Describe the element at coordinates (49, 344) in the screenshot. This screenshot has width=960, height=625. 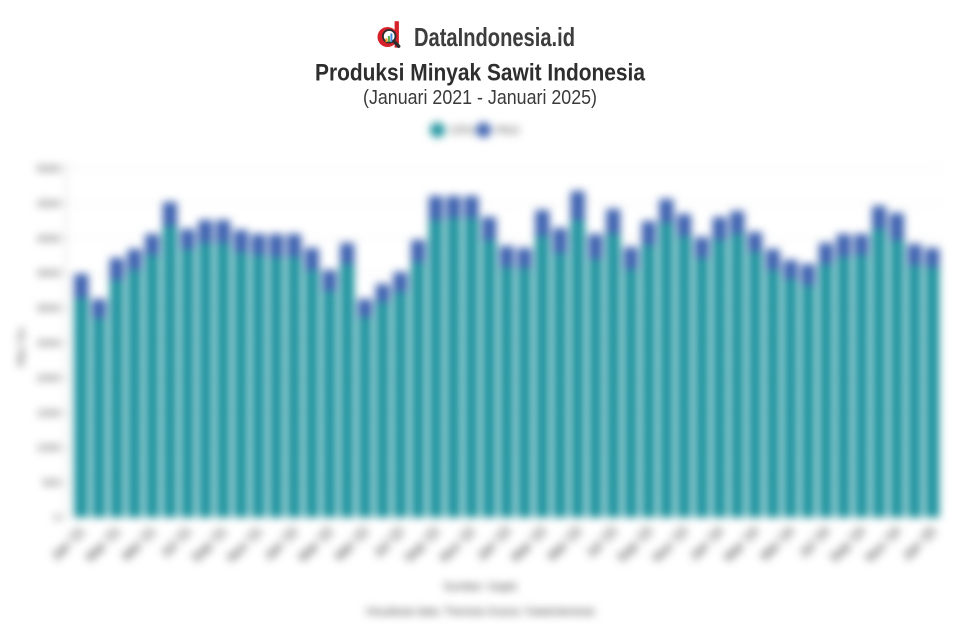
I see `svg-text: 2500` at that location.